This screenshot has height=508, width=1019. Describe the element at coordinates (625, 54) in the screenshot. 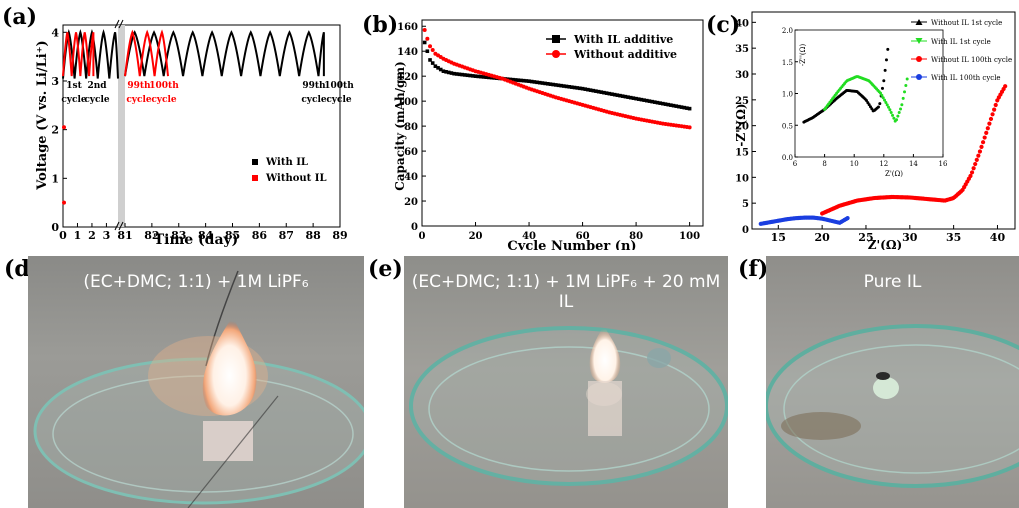

I see `chart-b-legend-label-1: Without additive` at that location.